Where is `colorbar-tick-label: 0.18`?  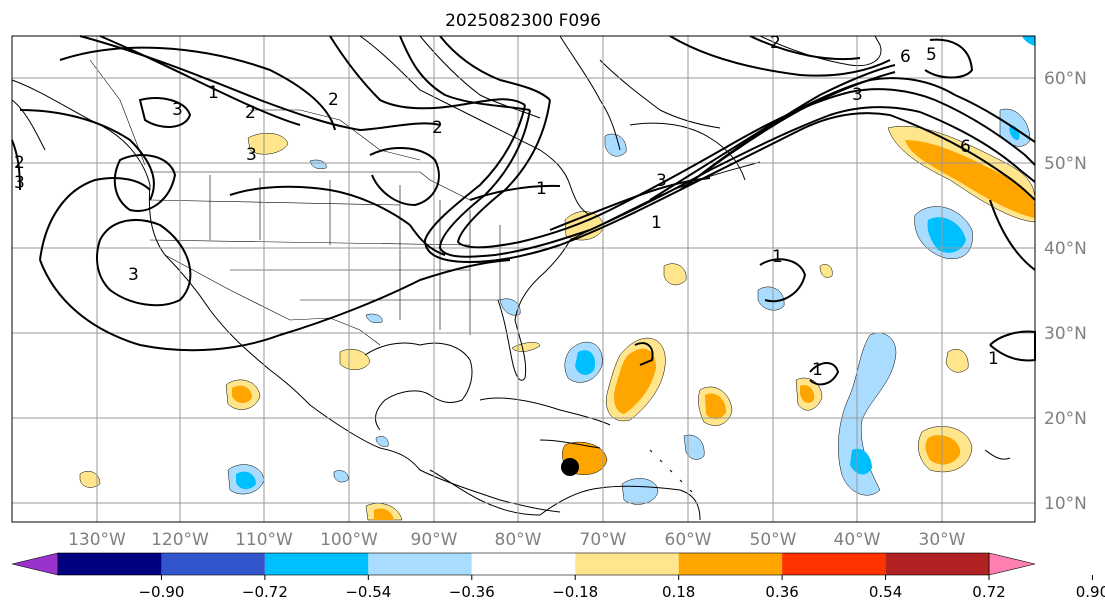 colorbar-tick-label: 0.18 is located at coordinates (678, 592).